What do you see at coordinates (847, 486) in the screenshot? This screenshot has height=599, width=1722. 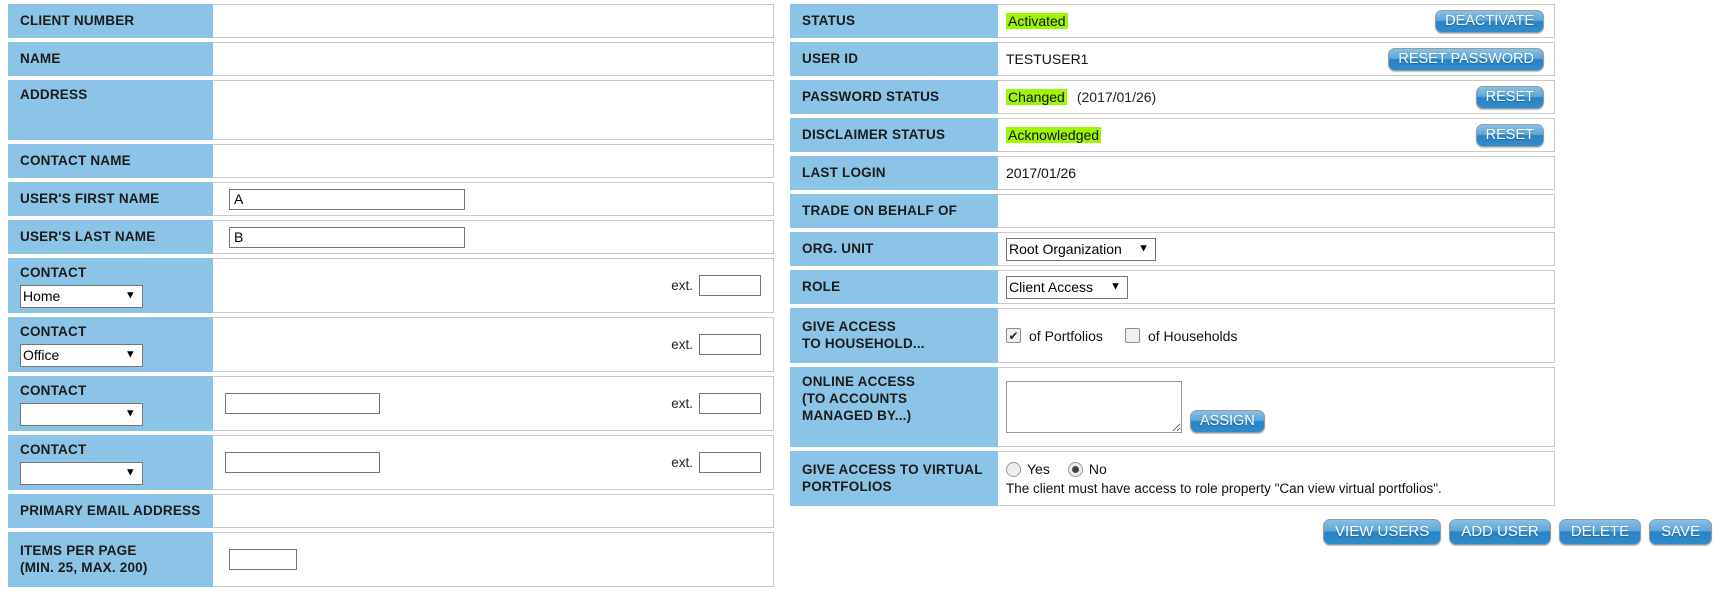 I see `virtual-portfolios-line2: PORTFOLIOS` at bounding box center [847, 486].